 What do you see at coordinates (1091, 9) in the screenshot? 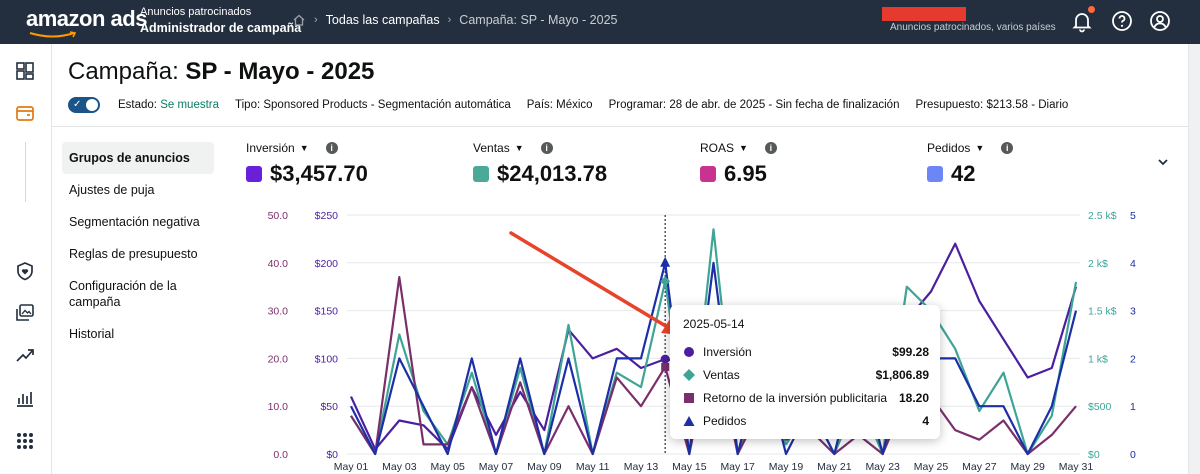
I see `notification-badge` at bounding box center [1091, 9].